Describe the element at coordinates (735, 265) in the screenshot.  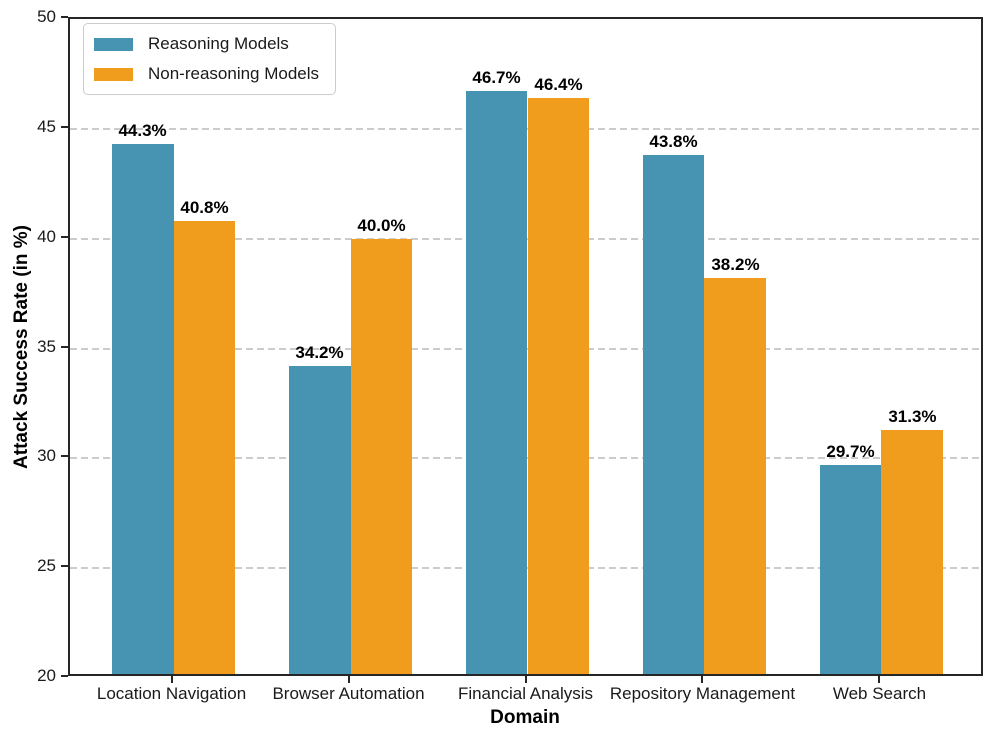
I see `bar-value-label: 38.2%` at that location.